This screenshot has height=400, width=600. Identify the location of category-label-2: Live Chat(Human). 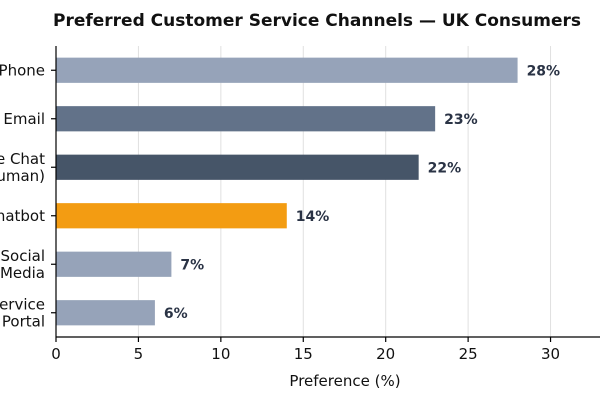
(22, 167).